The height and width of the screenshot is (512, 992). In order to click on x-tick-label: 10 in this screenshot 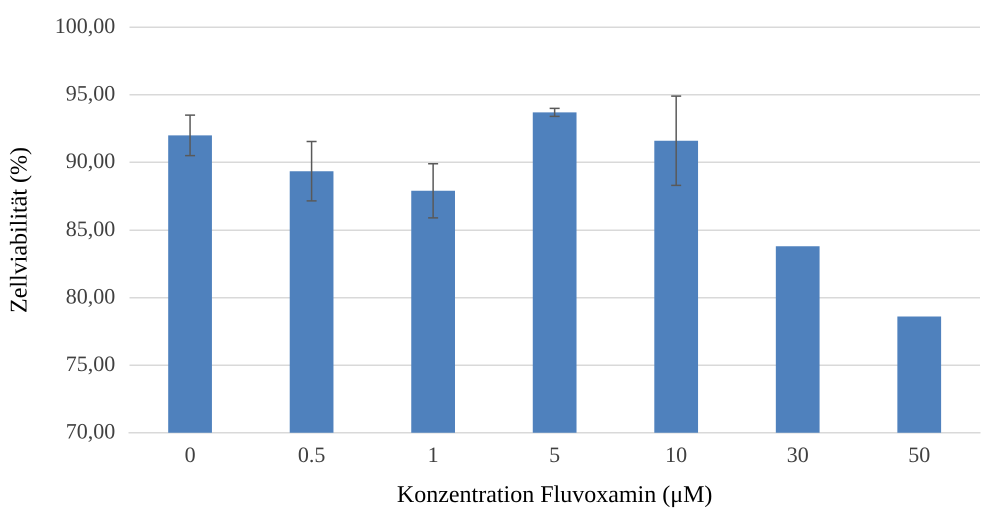, I will do `click(676, 454)`.